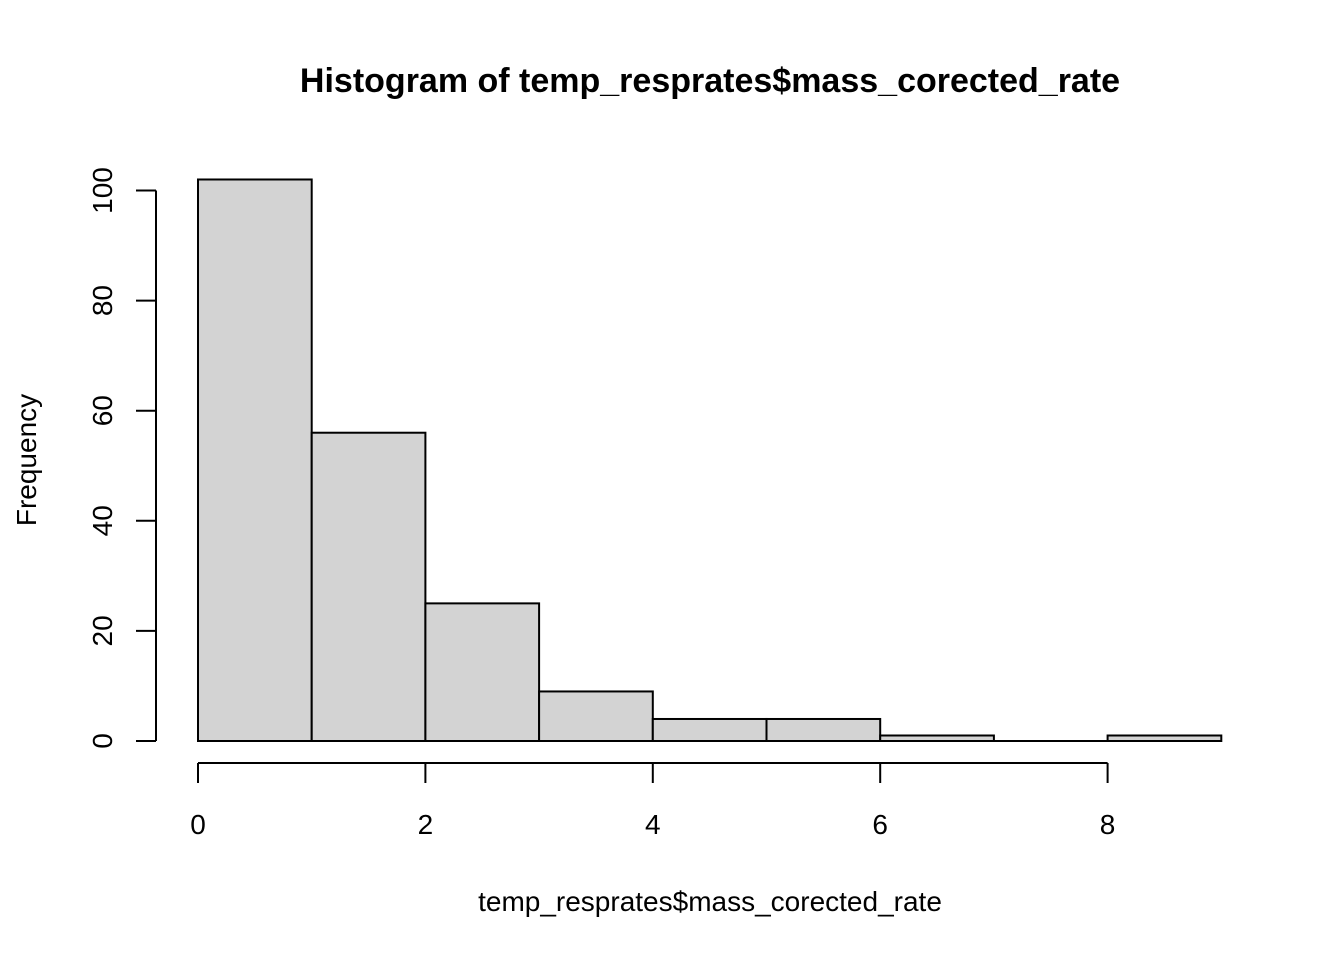 Image resolution: width=1344 pixels, height=960 pixels. I want to click on y-tick-label-3: 60, so click(102, 410).